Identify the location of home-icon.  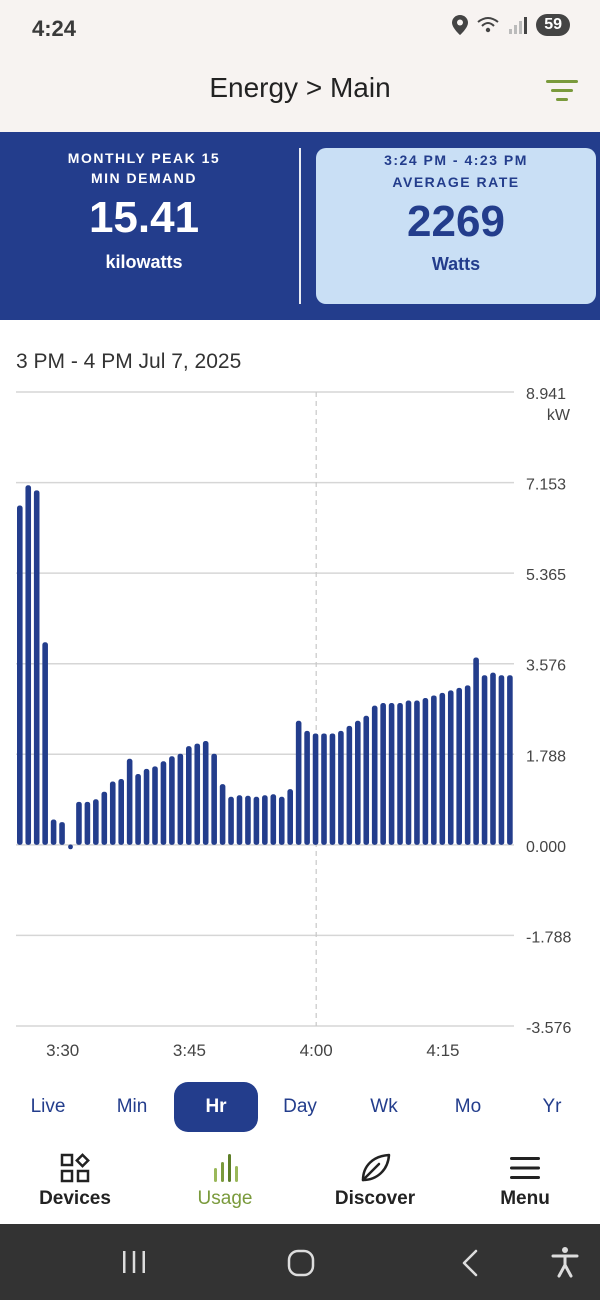
(301, 1263).